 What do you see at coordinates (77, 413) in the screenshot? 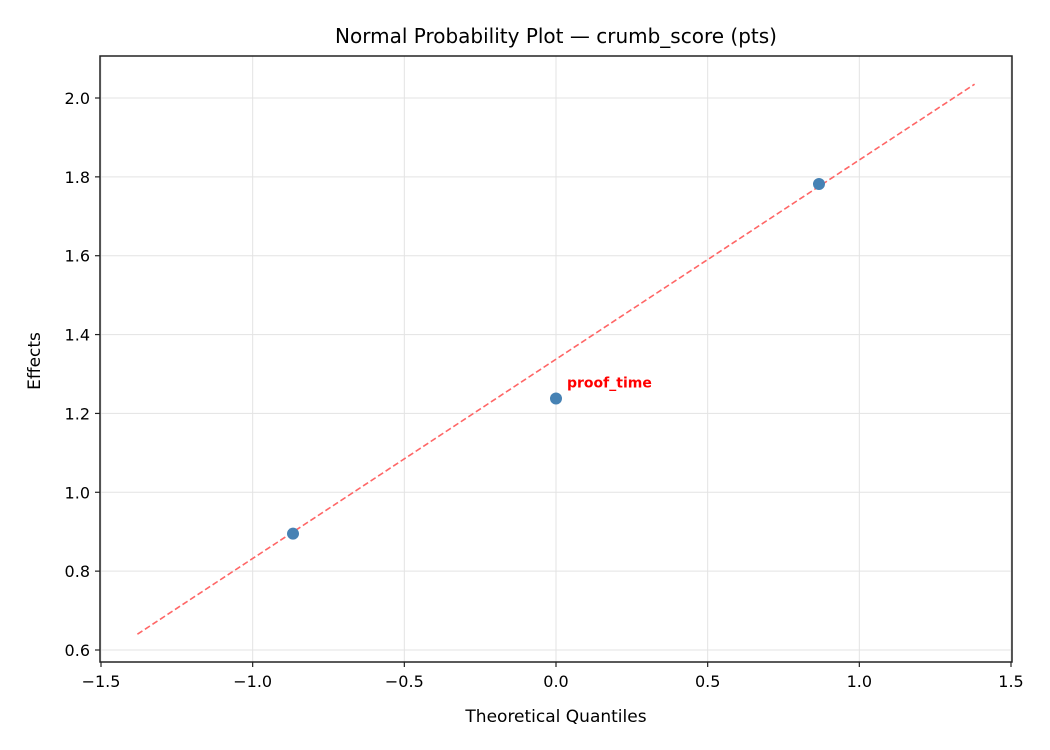
I see `y-tick-label: 1.2` at bounding box center [77, 413].